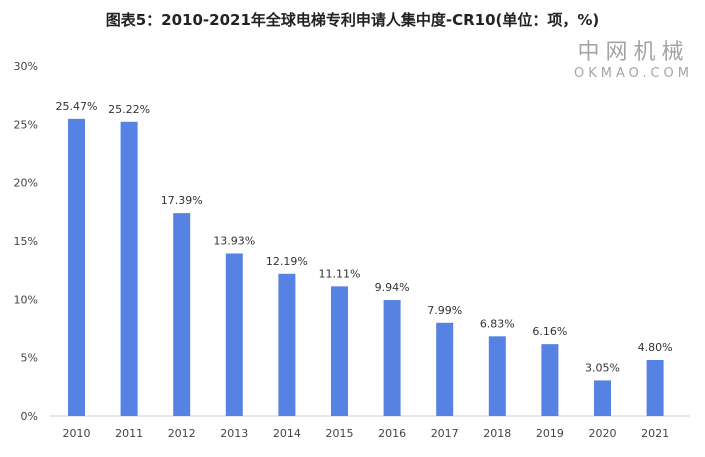 The height and width of the screenshot is (457, 705). What do you see at coordinates (444, 310) in the screenshot?
I see `data-label: 7.99%` at bounding box center [444, 310].